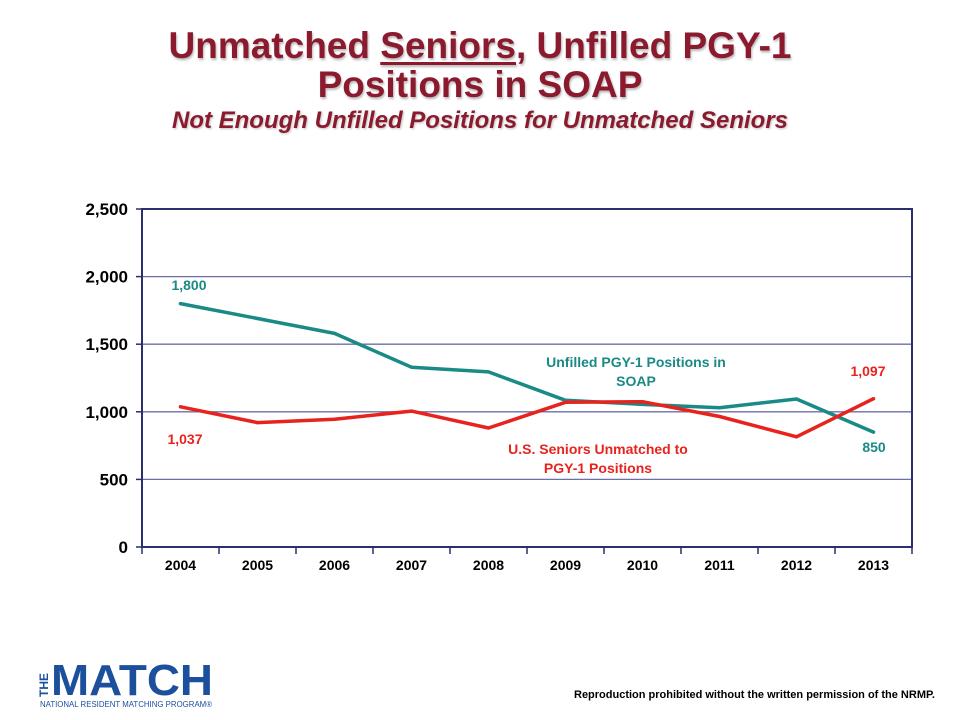 The width and height of the screenshot is (960, 720). Describe the element at coordinates (106, 344) in the screenshot. I see `y-tick-label: 1,500` at that location.